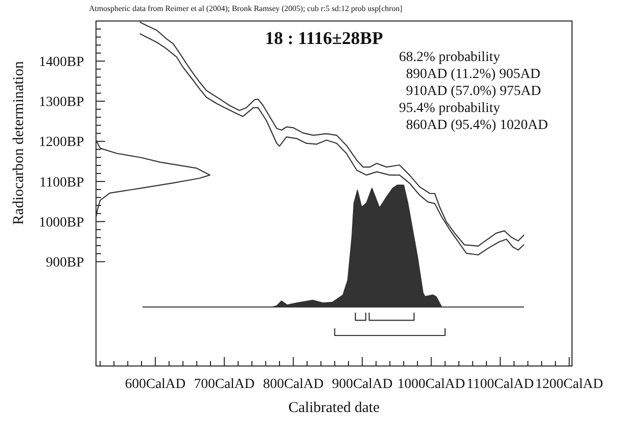 The height and width of the screenshot is (423, 630). Describe the element at coordinates (362, 384) in the screenshot. I see `x-tick-label: 900CalAD` at that location.